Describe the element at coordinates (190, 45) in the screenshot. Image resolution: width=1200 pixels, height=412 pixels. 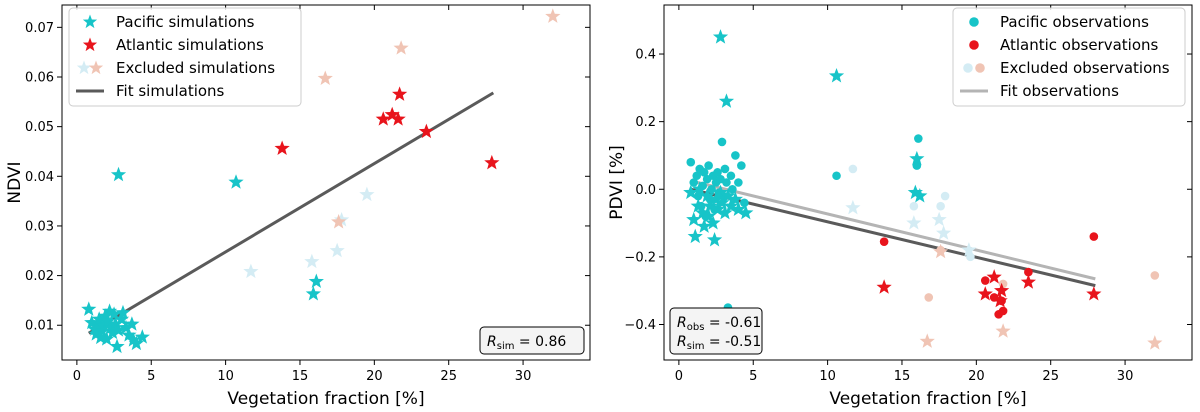
I see `legend-label: Atlantic simulations` at that location.